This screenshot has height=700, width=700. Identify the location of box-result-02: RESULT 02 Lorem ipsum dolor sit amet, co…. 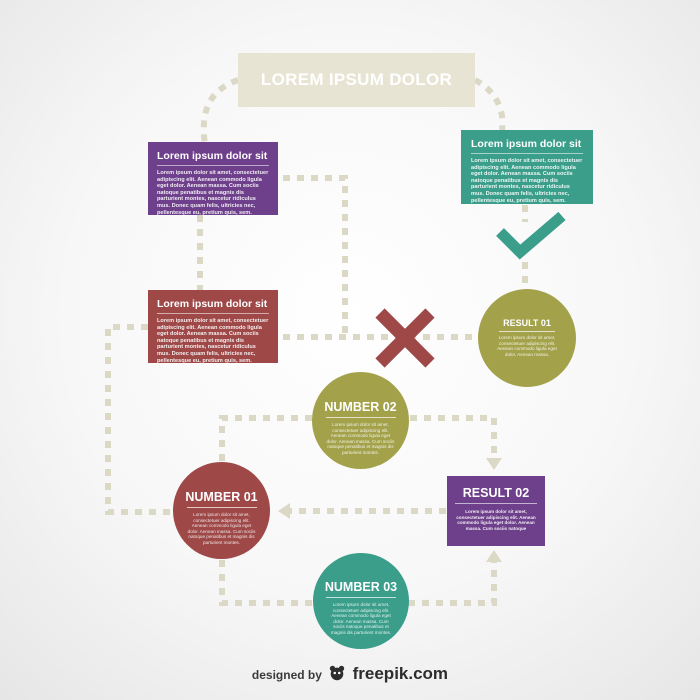
(496, 511).